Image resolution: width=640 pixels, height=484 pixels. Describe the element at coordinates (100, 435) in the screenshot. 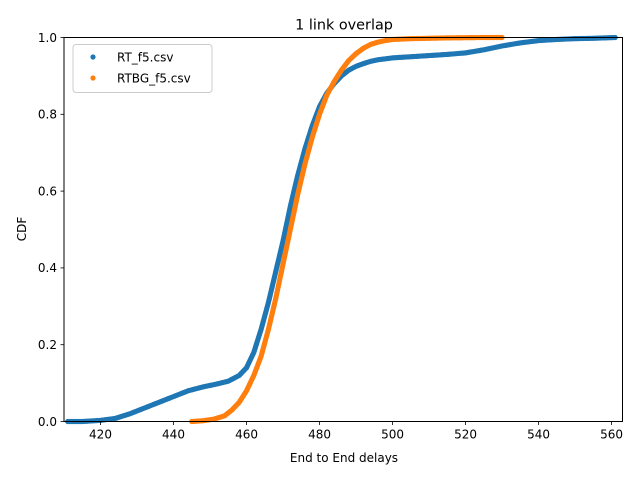

I see `x-tick-label: 420` at that location.